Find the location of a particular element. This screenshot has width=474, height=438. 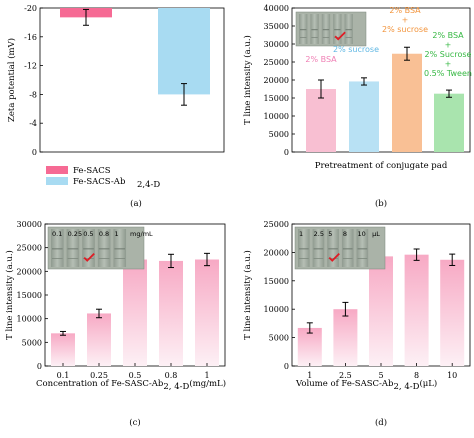

x-axis-label: Concentration of Fe-SASC-Ab is located at coordinates (100, 384).